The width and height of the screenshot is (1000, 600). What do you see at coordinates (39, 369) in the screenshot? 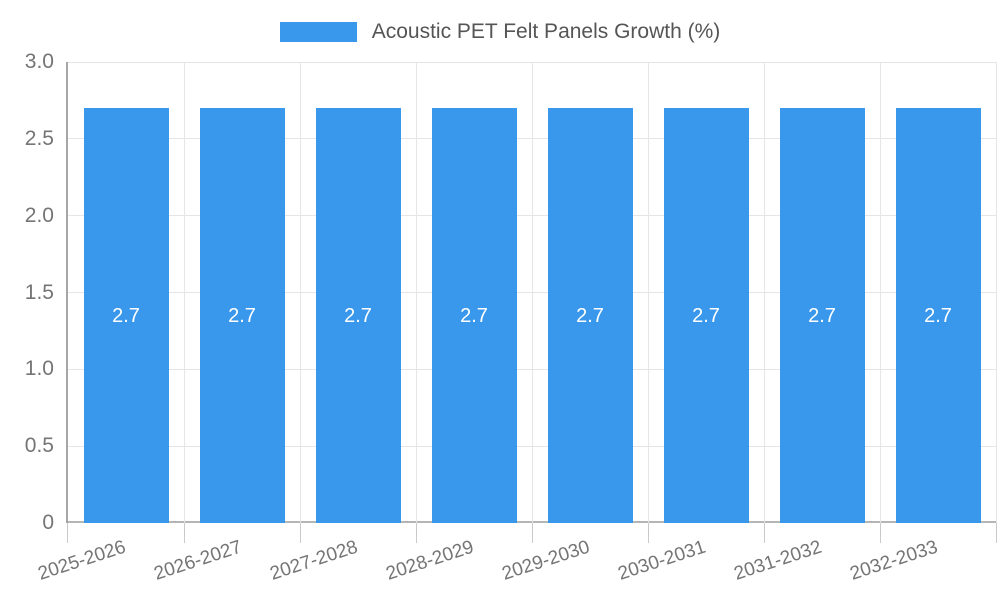
I see `y-axis-label: 1.0` at bounding box center [39, 369].